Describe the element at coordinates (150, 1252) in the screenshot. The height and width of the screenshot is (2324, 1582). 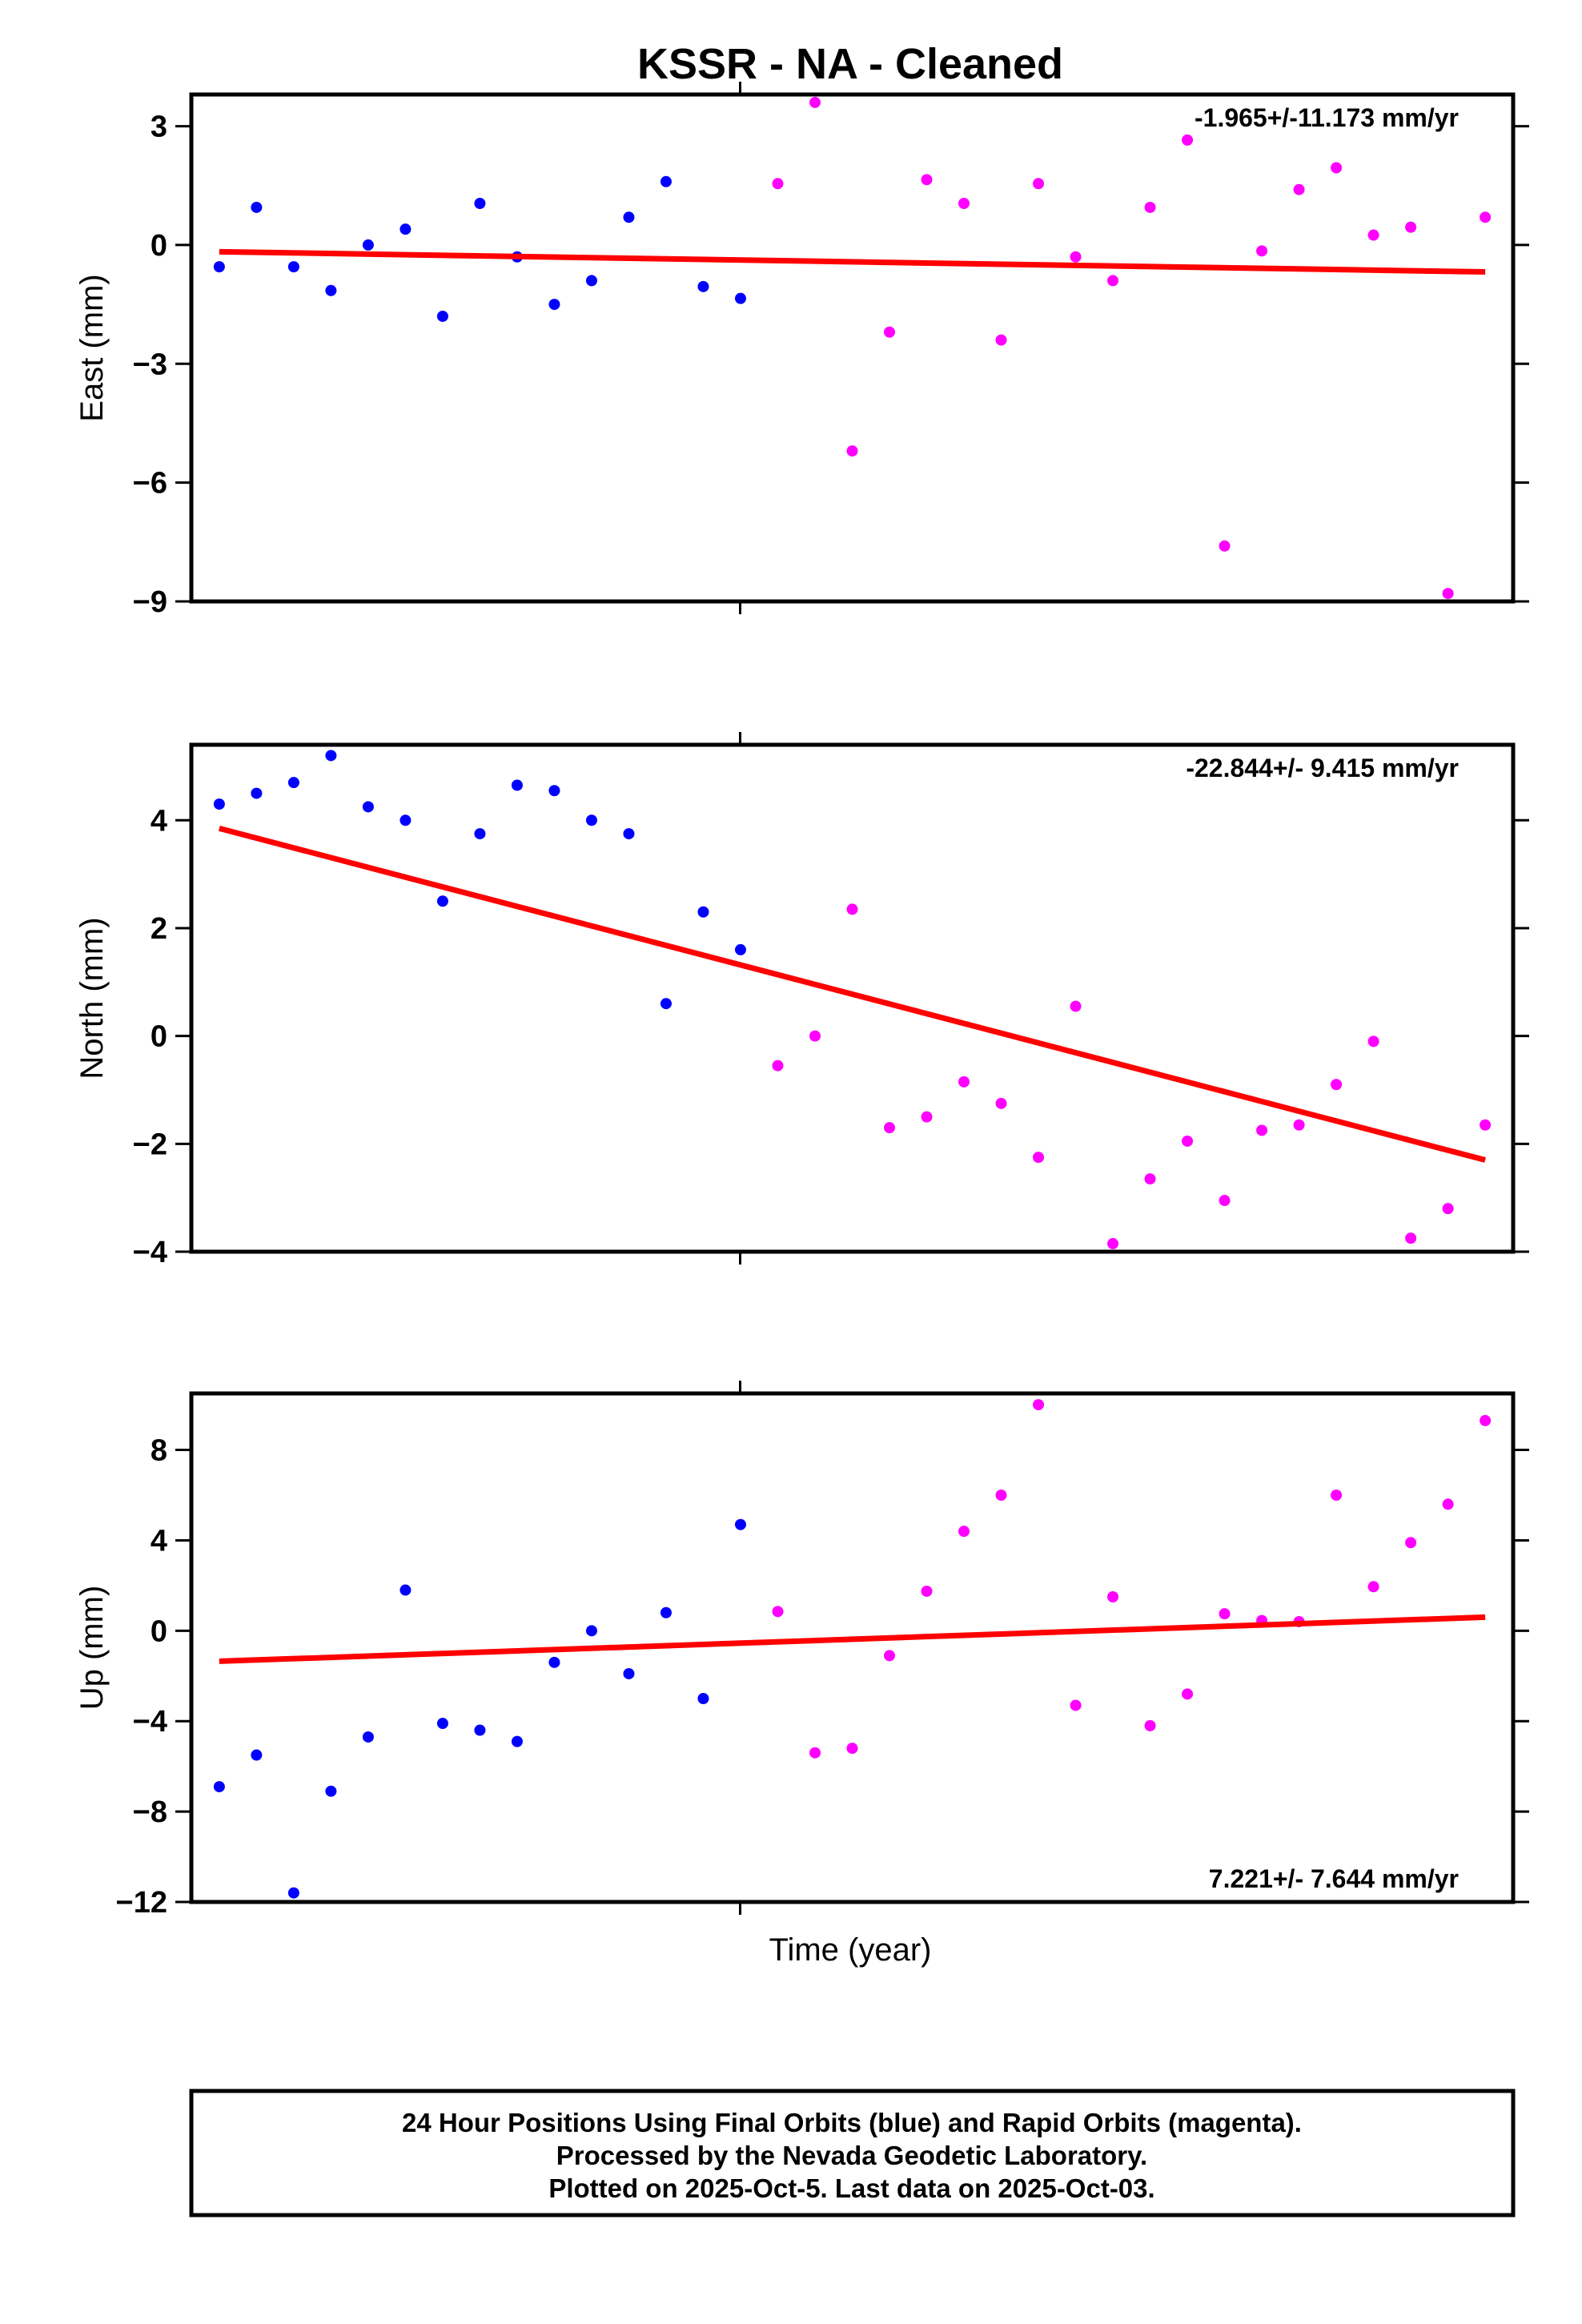
I see `north-ytick-label: −4` at that location.